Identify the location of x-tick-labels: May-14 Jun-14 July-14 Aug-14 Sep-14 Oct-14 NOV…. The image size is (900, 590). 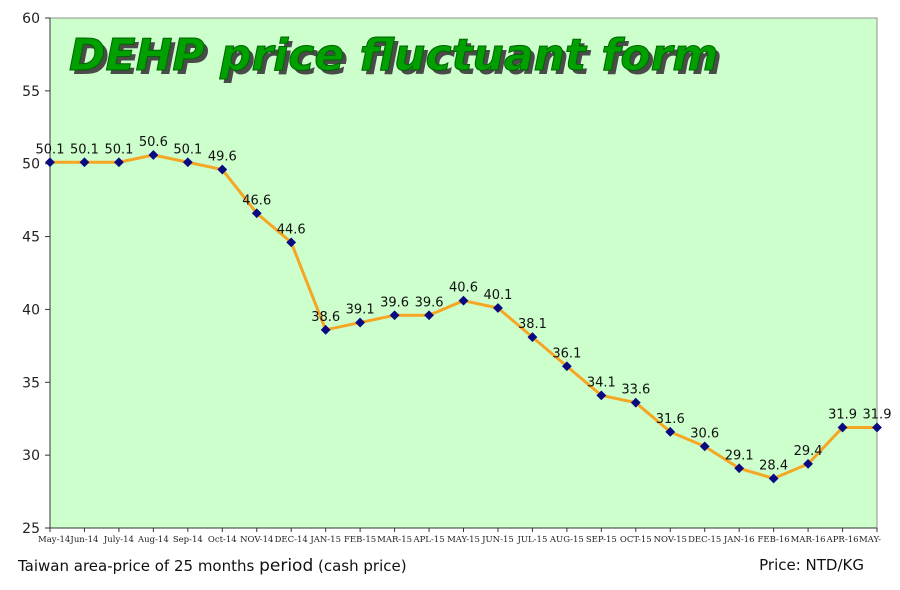
(459, 540).